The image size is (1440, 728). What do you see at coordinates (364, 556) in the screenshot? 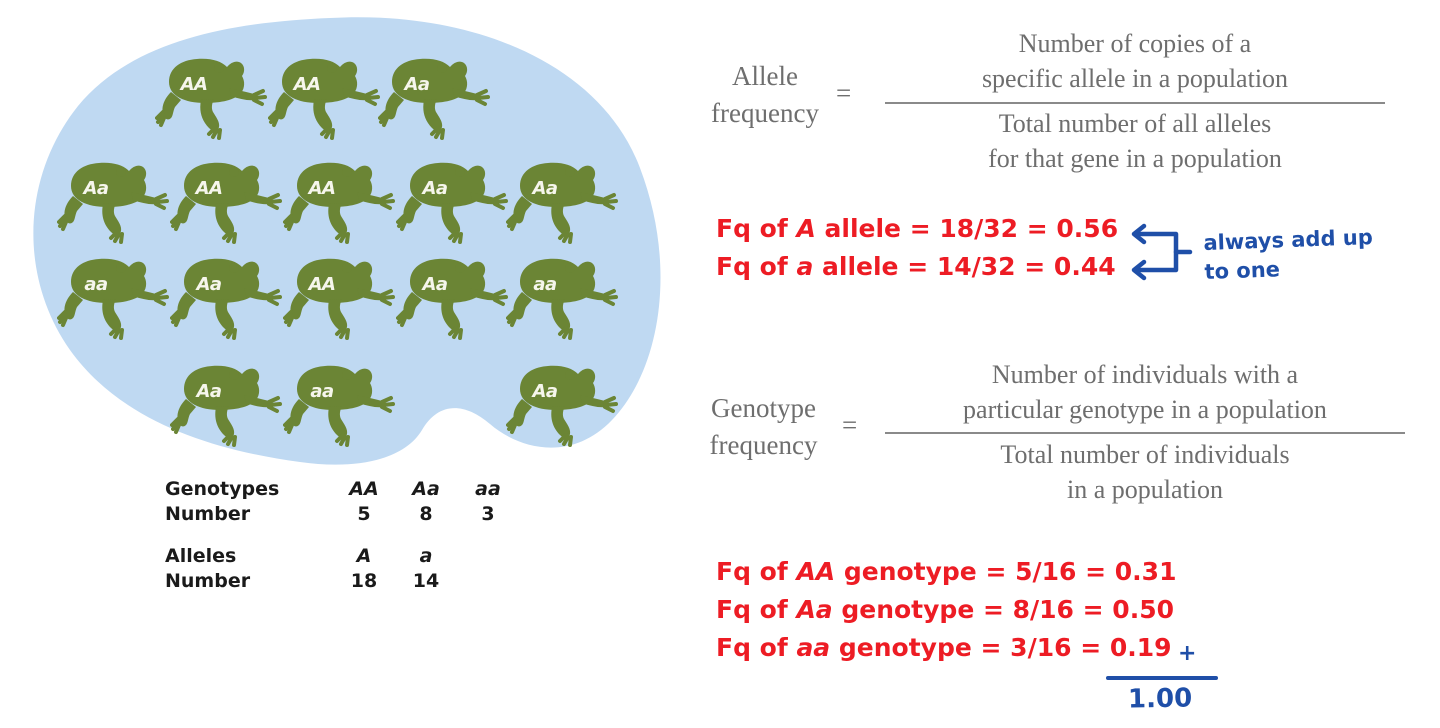
I see `allele-header-A: A` at bounding box center [364, 556].